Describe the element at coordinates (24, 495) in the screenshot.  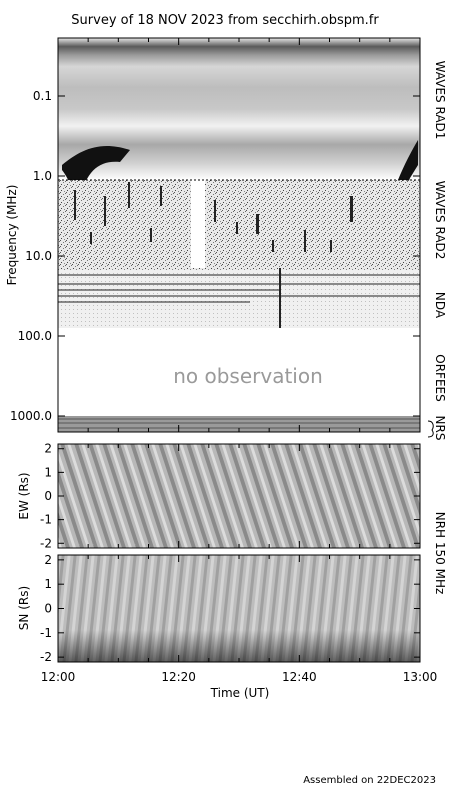
I see `nrh-ew-axis-label: EW (Rs)` at that location.